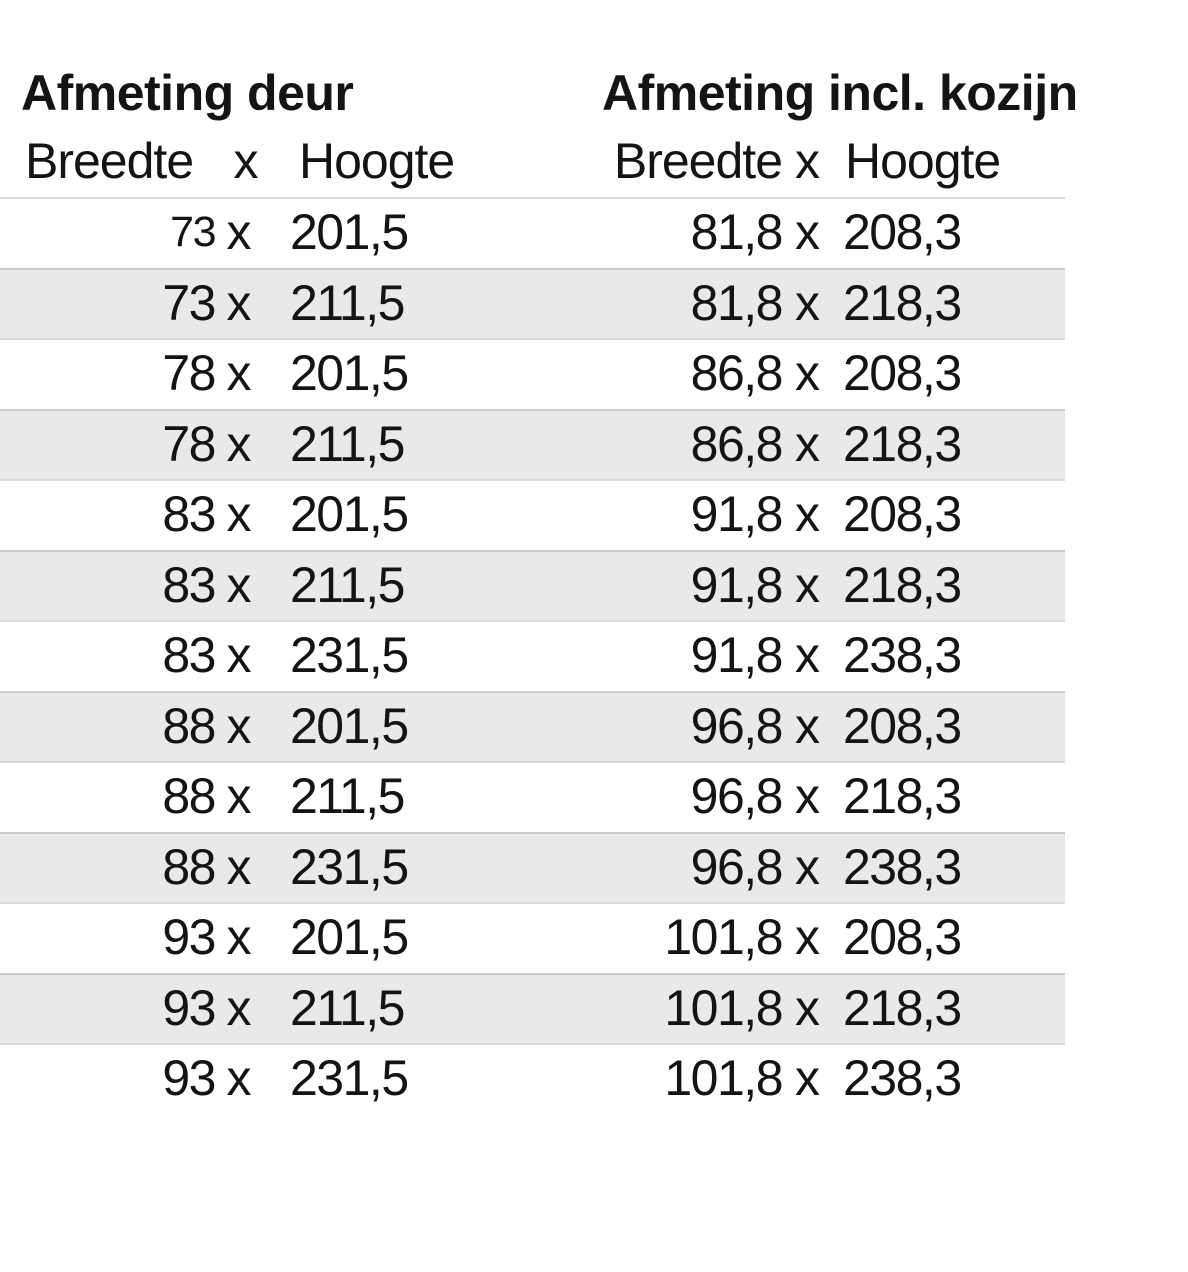  Describe the element at coordinates (532, 160) in the screenshot. I see `table-column-headers: Breedte x Hoogte Breedte x Hoogte` at that location.